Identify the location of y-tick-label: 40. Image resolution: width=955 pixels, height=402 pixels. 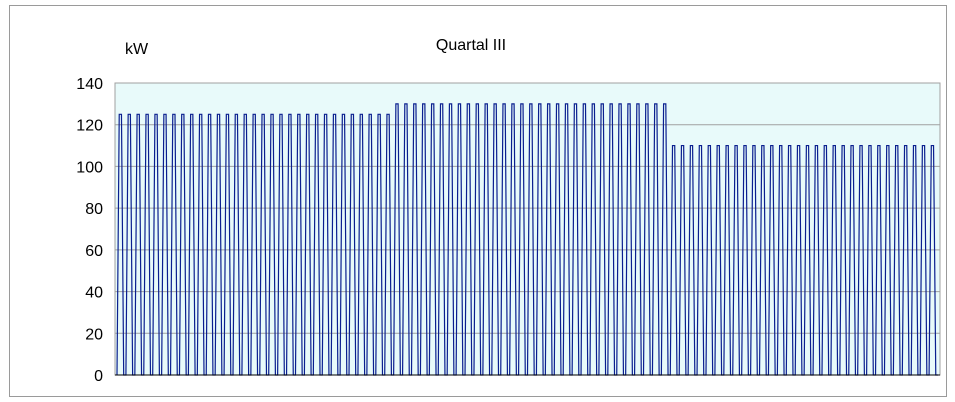
(94, 293).